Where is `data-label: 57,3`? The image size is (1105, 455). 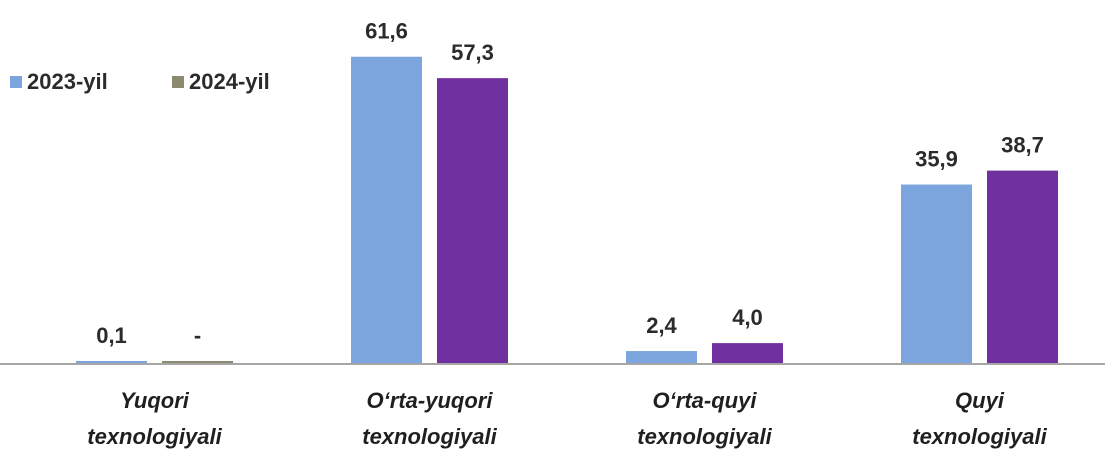
data-label: 57,3 is located at coordinates (472, 52).